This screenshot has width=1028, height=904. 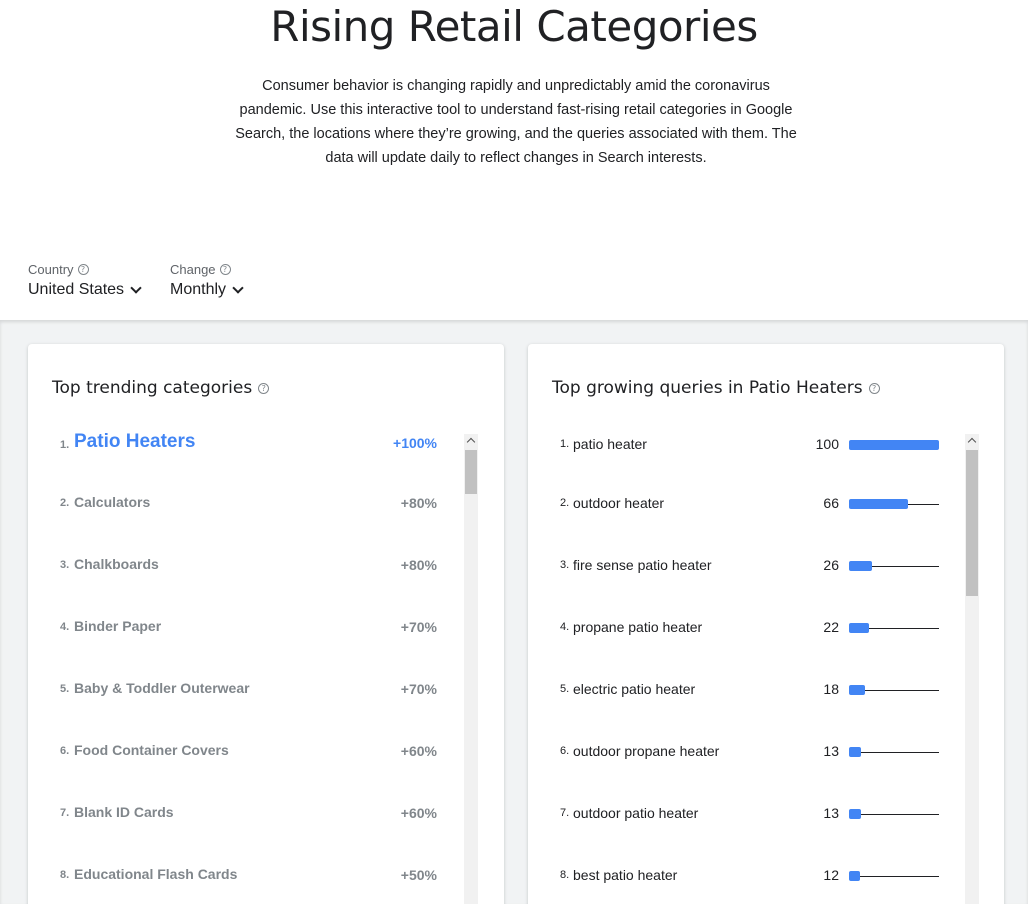 I want to click on category-name: Calculators, so click(x=112, y=502).